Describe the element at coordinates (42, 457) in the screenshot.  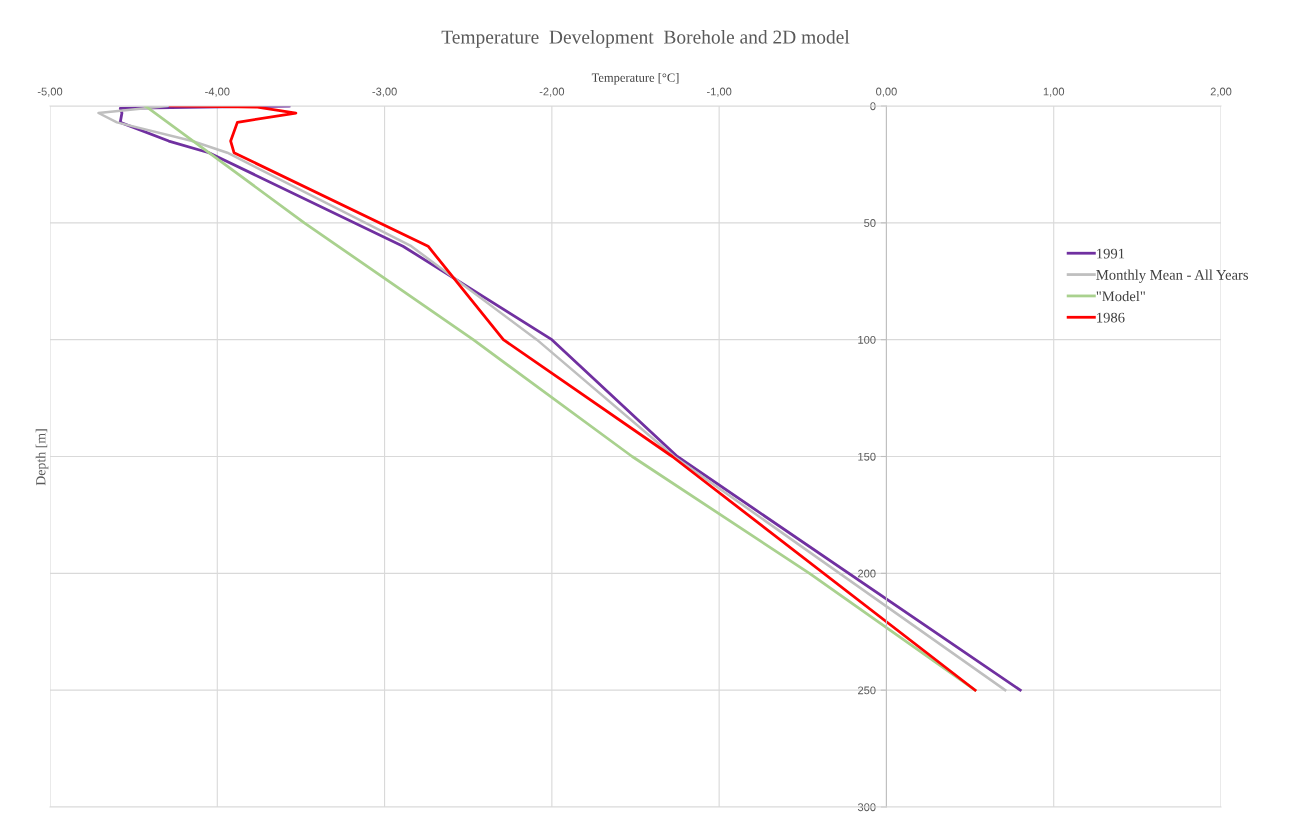
I see `y-axis-title: Depth [m]` at that location.